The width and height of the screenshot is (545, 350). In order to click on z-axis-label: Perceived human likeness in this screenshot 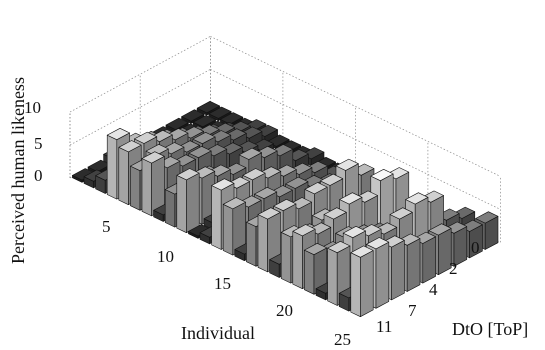, I will do `click(18, 170)`.